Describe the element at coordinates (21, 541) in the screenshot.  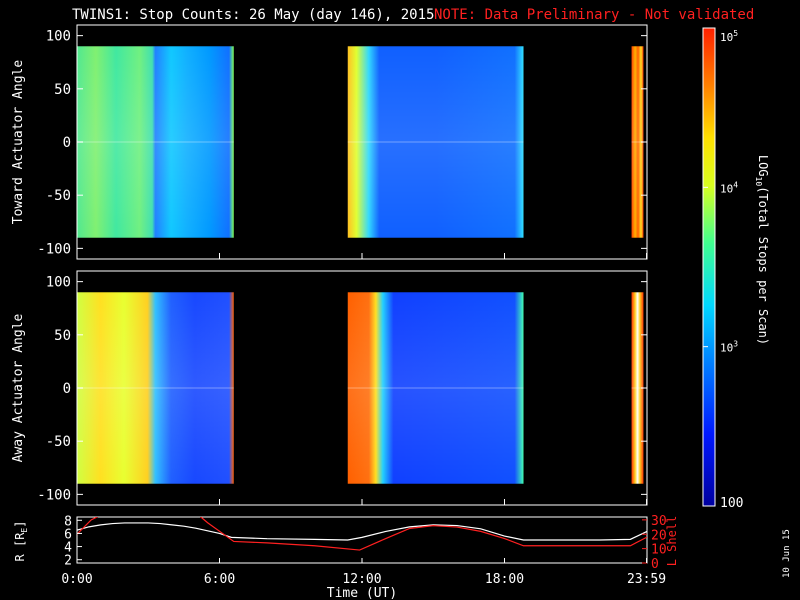
I see `r-axis-label: R [RE]` at that location.